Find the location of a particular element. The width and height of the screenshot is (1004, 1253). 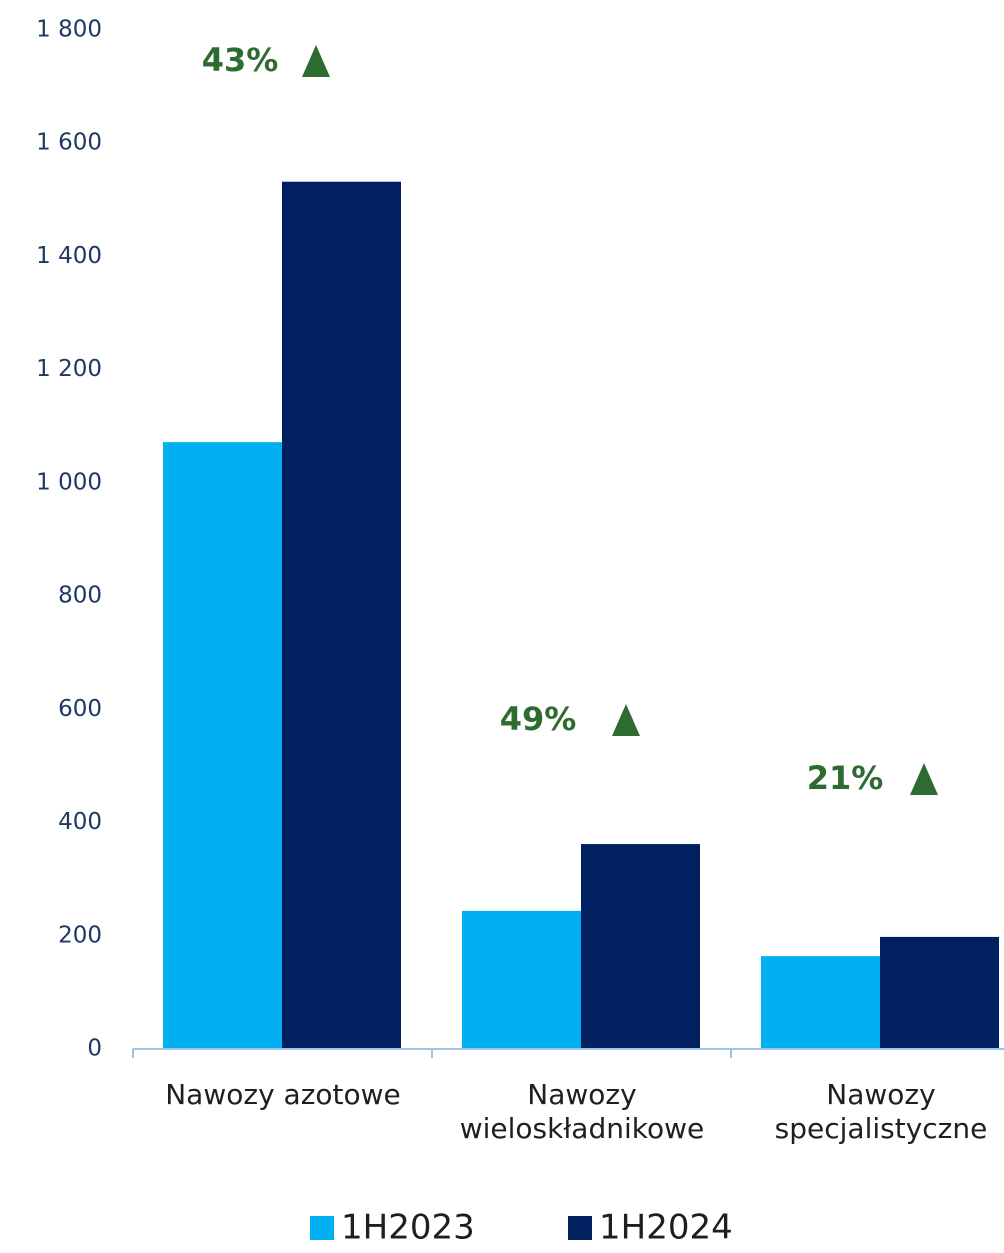

annotation: 21% is located at coordinates (845, 778).